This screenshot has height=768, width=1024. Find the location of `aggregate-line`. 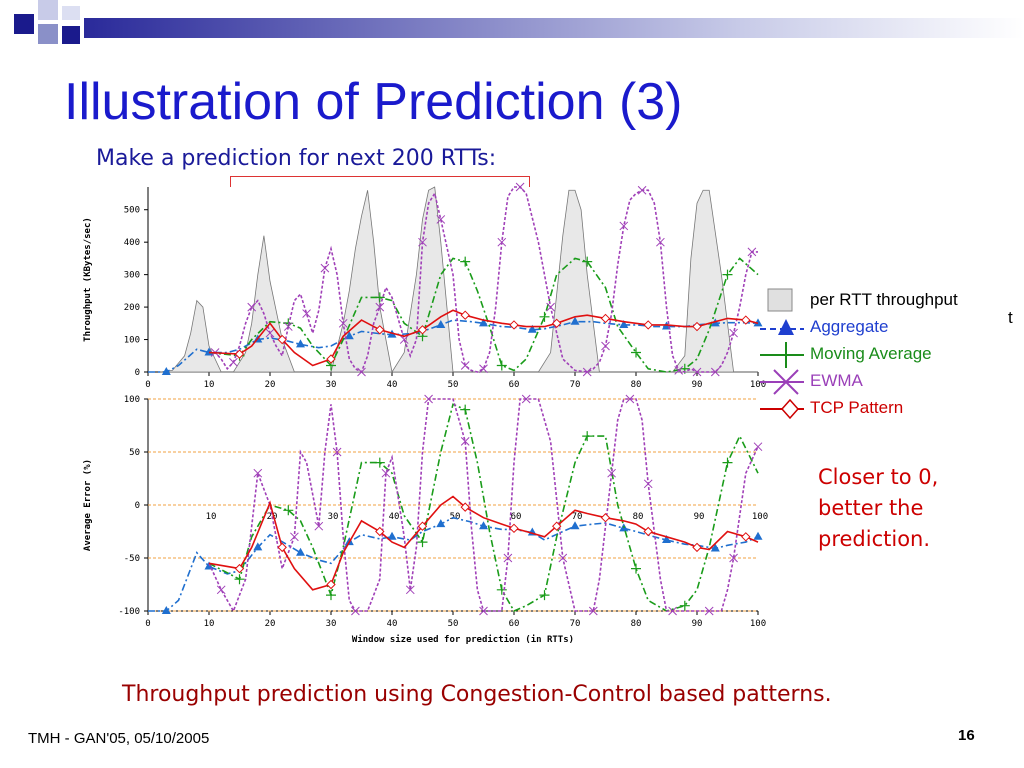

aggregate-line is located at coordinates (453, 564).